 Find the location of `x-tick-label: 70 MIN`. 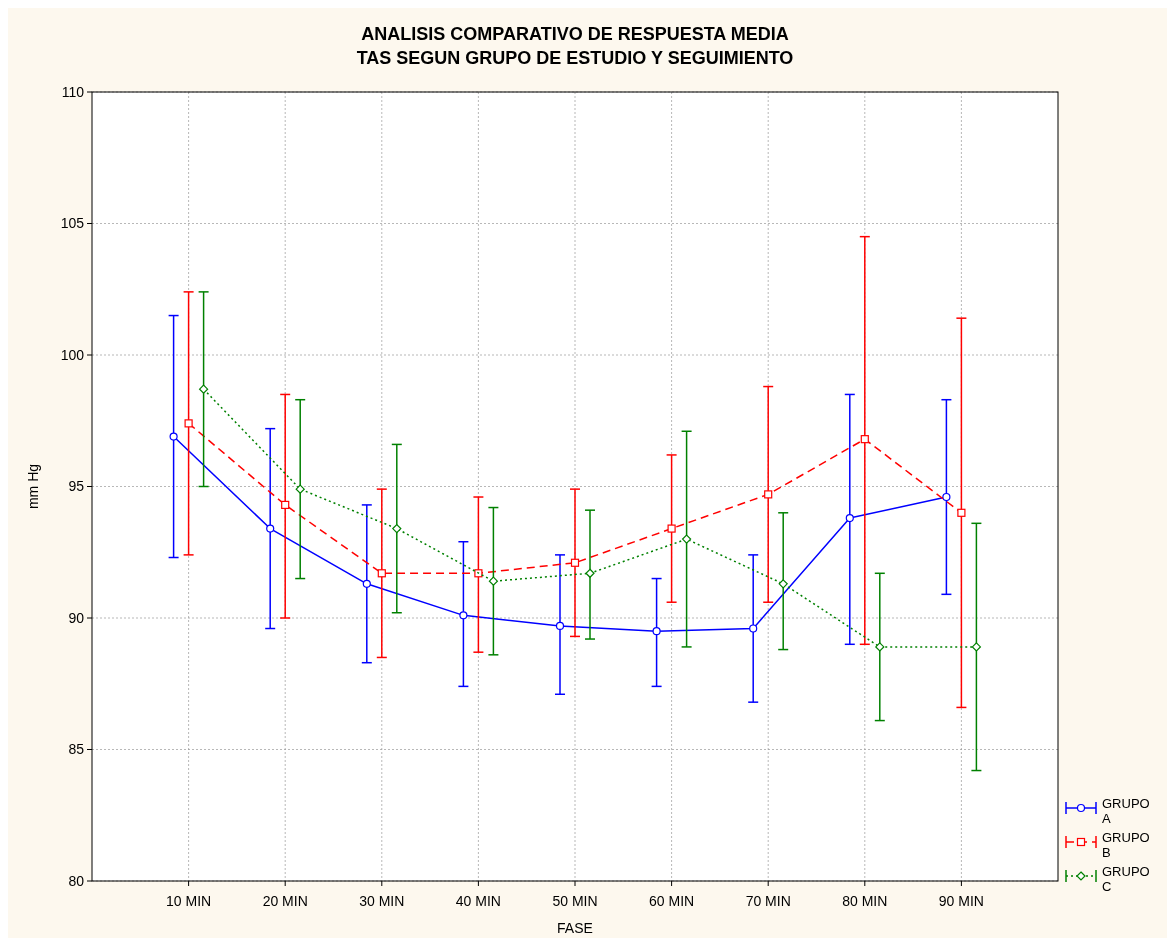

x-tick-label: 70 MIN is located at coordinates (768, 901).